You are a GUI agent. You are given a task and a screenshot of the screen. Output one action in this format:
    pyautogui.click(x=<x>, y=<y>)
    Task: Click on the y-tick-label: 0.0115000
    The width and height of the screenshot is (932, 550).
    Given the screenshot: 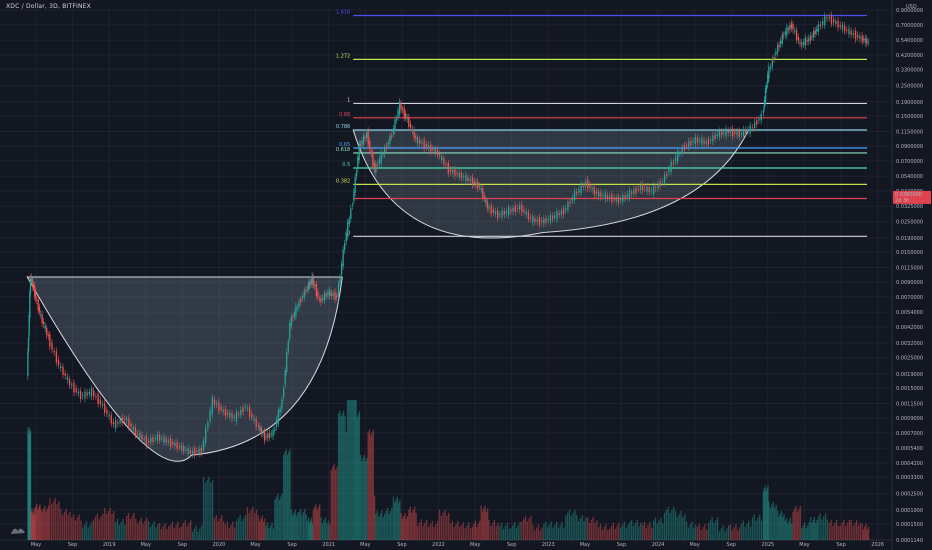 What is the action you would take?
    pyautogui.click(x=909, y=269)
    